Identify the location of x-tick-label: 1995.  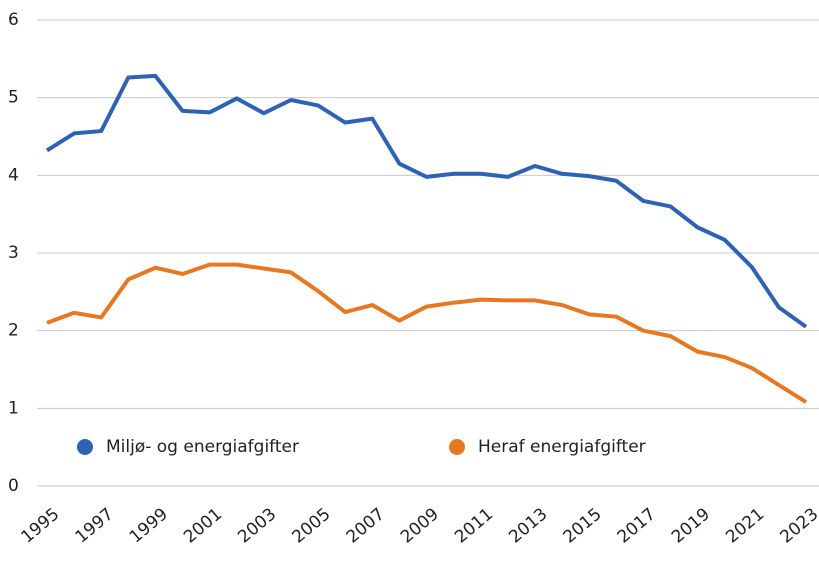
(40, 525).